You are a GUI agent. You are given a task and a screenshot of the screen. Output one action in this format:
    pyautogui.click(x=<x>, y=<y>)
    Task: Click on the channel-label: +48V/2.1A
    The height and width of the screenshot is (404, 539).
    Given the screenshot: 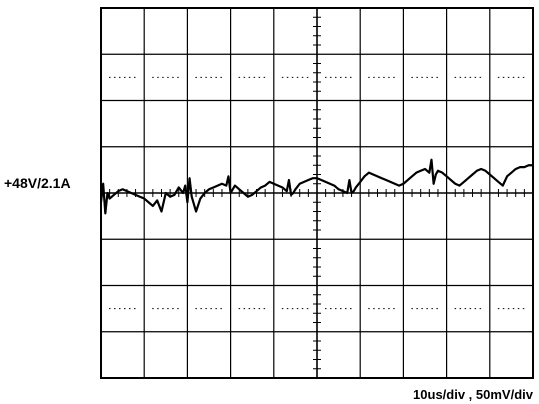 What is the action you would take?
    pyautogui.click(x=37, y=183)
    